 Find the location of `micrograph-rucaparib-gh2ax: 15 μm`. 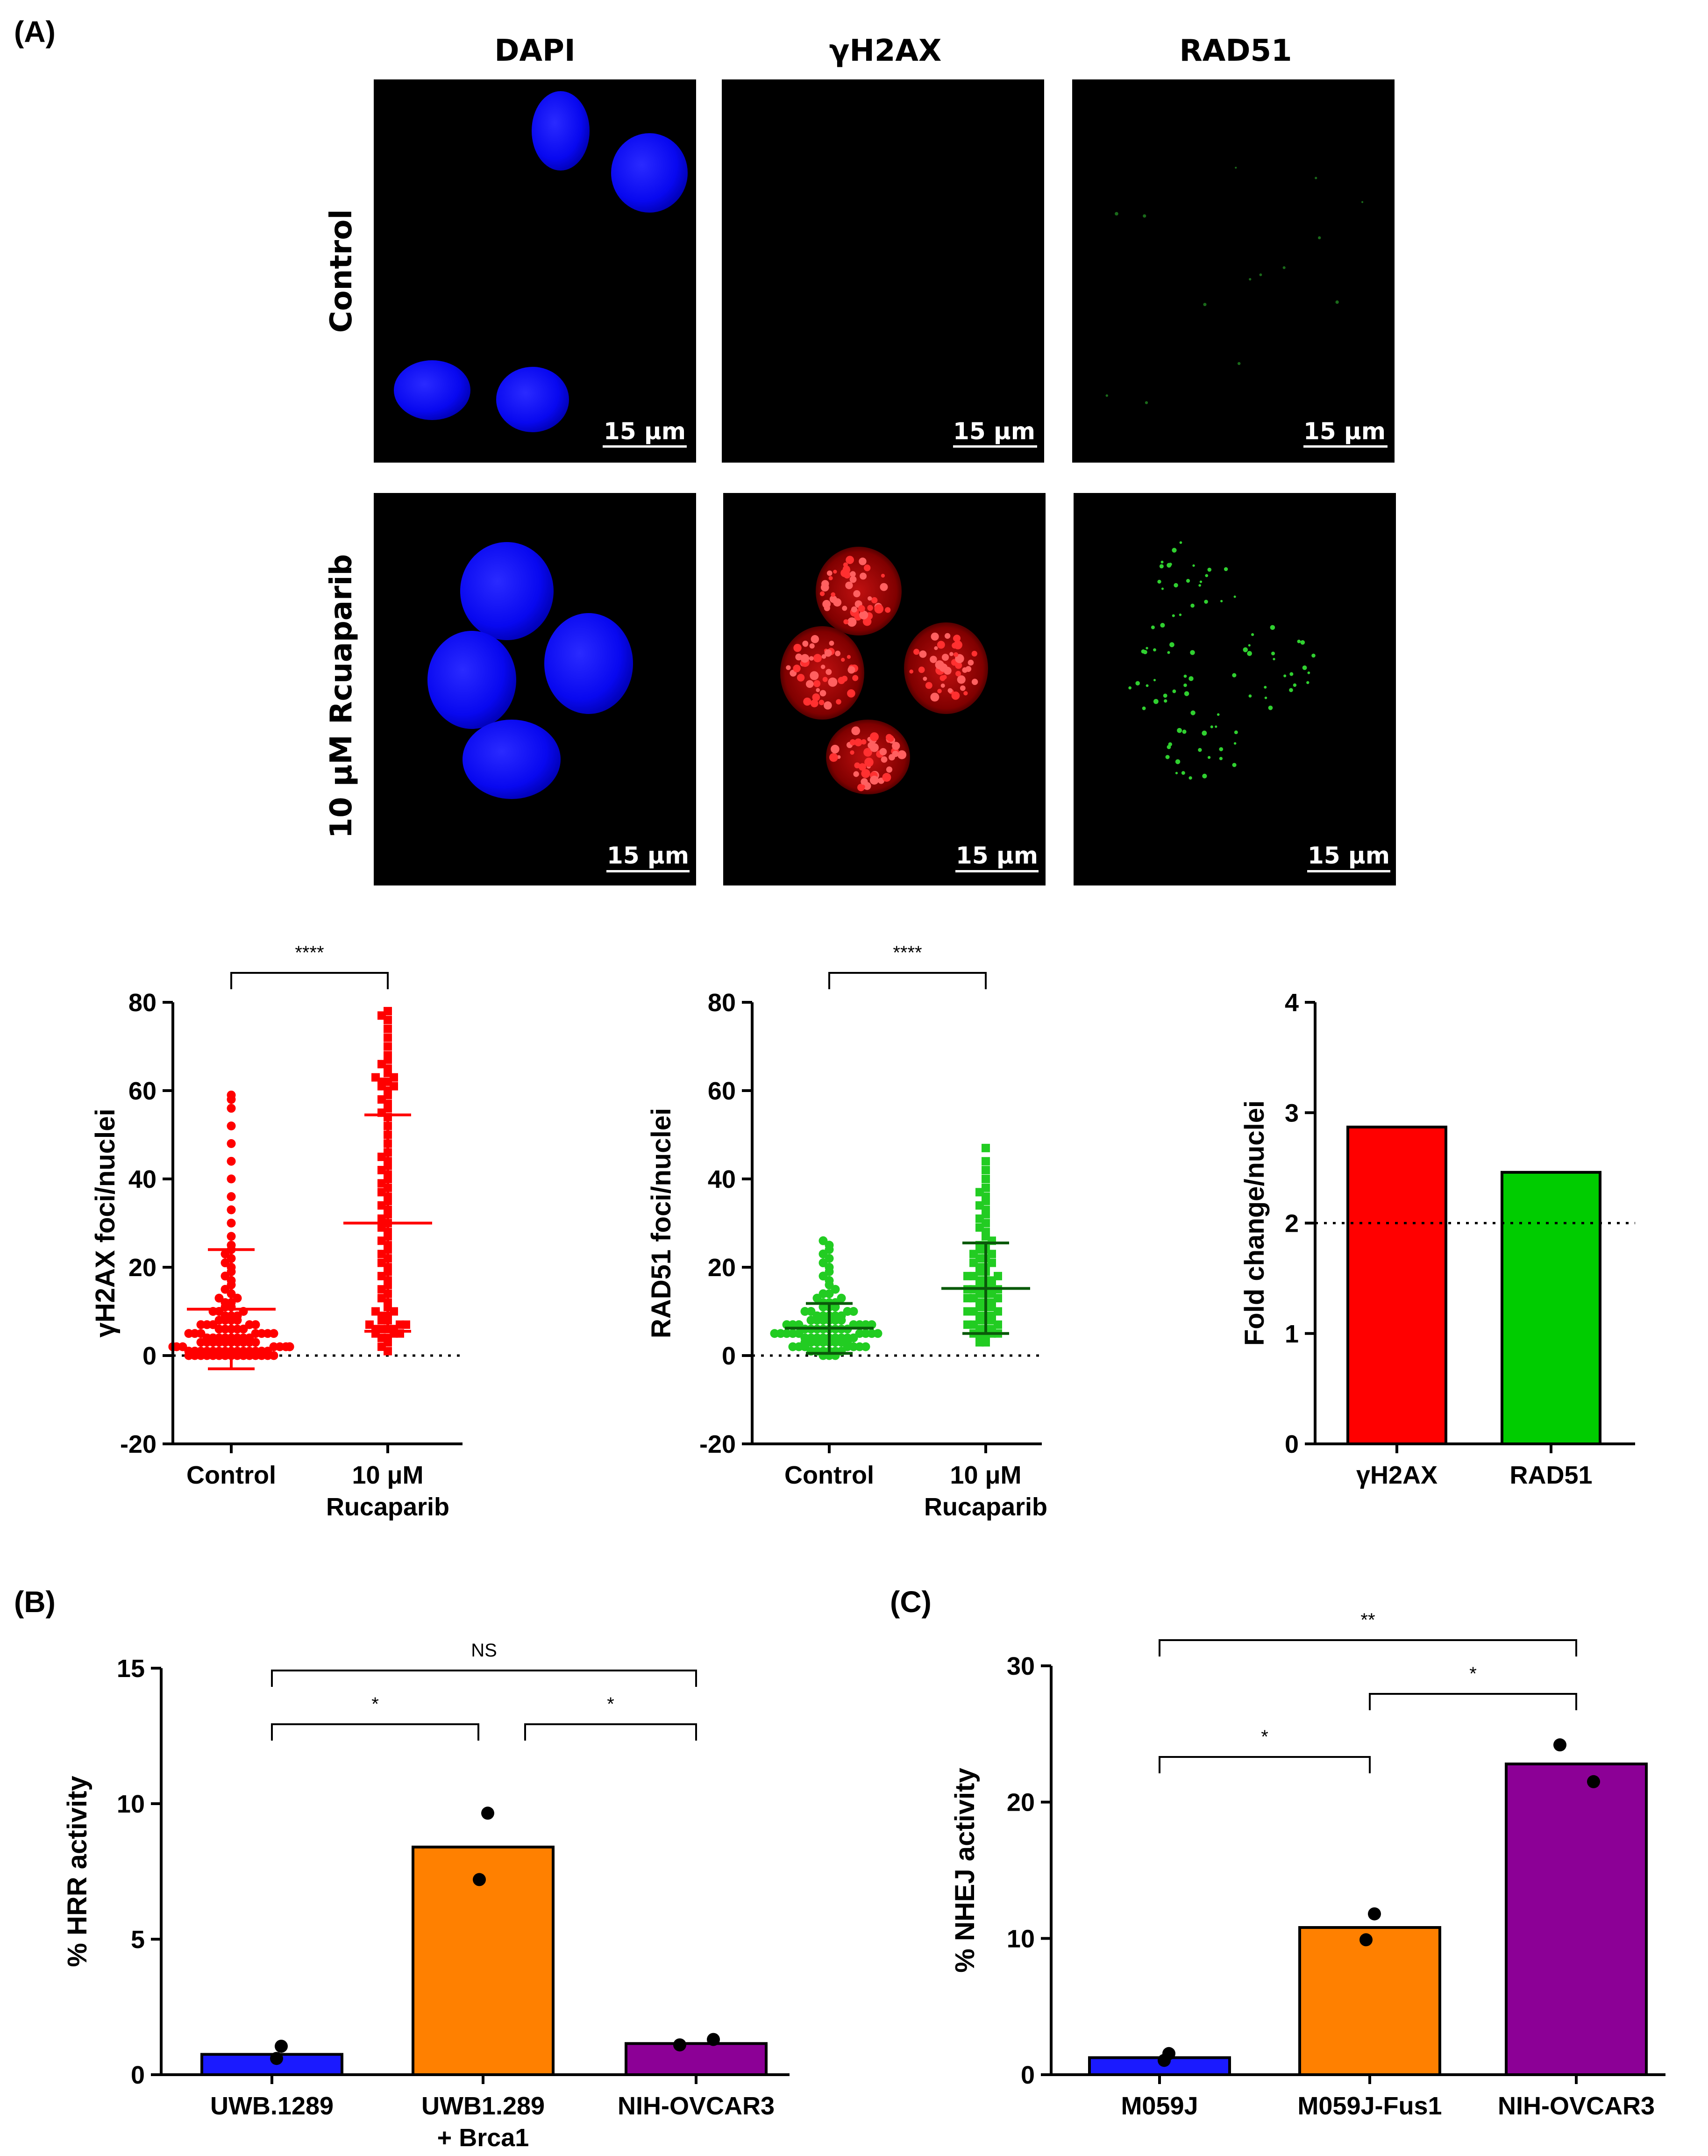

micrograph-rucaparib-gh2ax: 15 μm is located at coordinates (885, 689).